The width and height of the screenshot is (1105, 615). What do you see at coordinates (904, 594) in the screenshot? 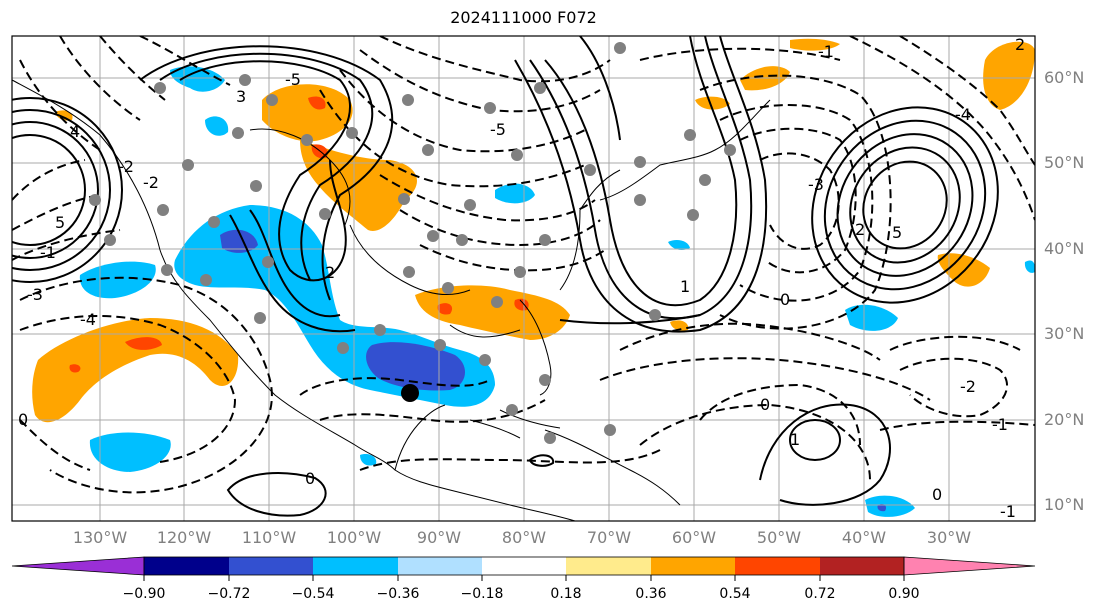
I see `colorbar-tick-label: 0.90` at bounding box center [904, 594].